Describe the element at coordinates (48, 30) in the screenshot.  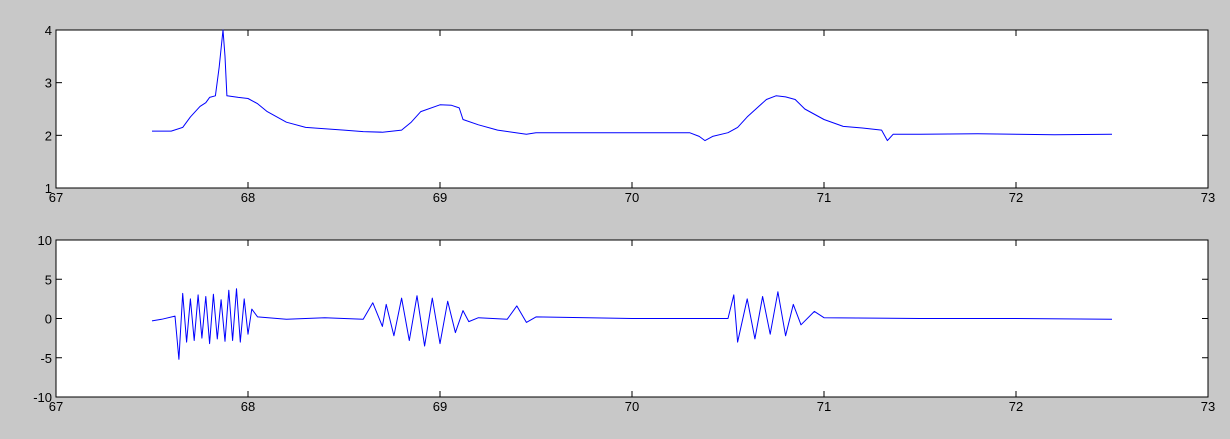
I see `y-tick-label: 4` at that location.